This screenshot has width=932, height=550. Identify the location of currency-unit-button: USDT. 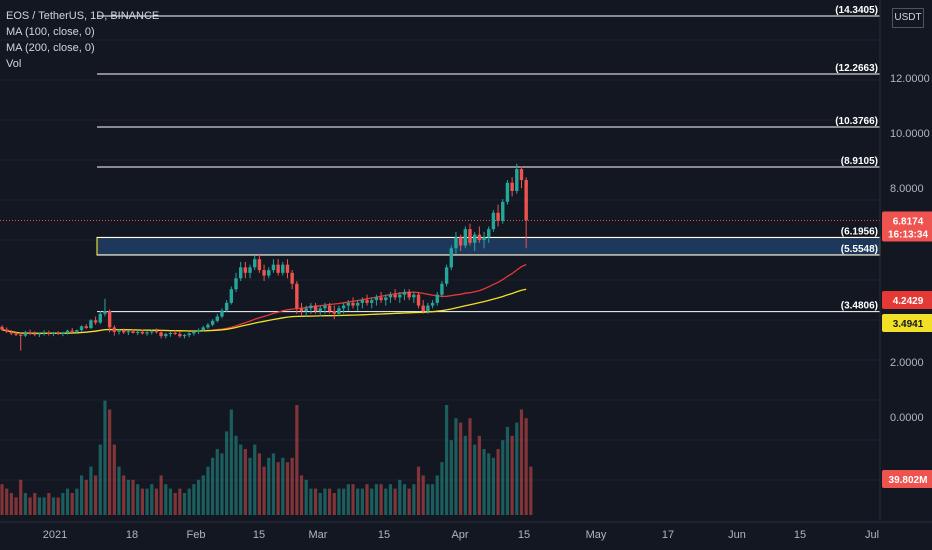
(908, 18).